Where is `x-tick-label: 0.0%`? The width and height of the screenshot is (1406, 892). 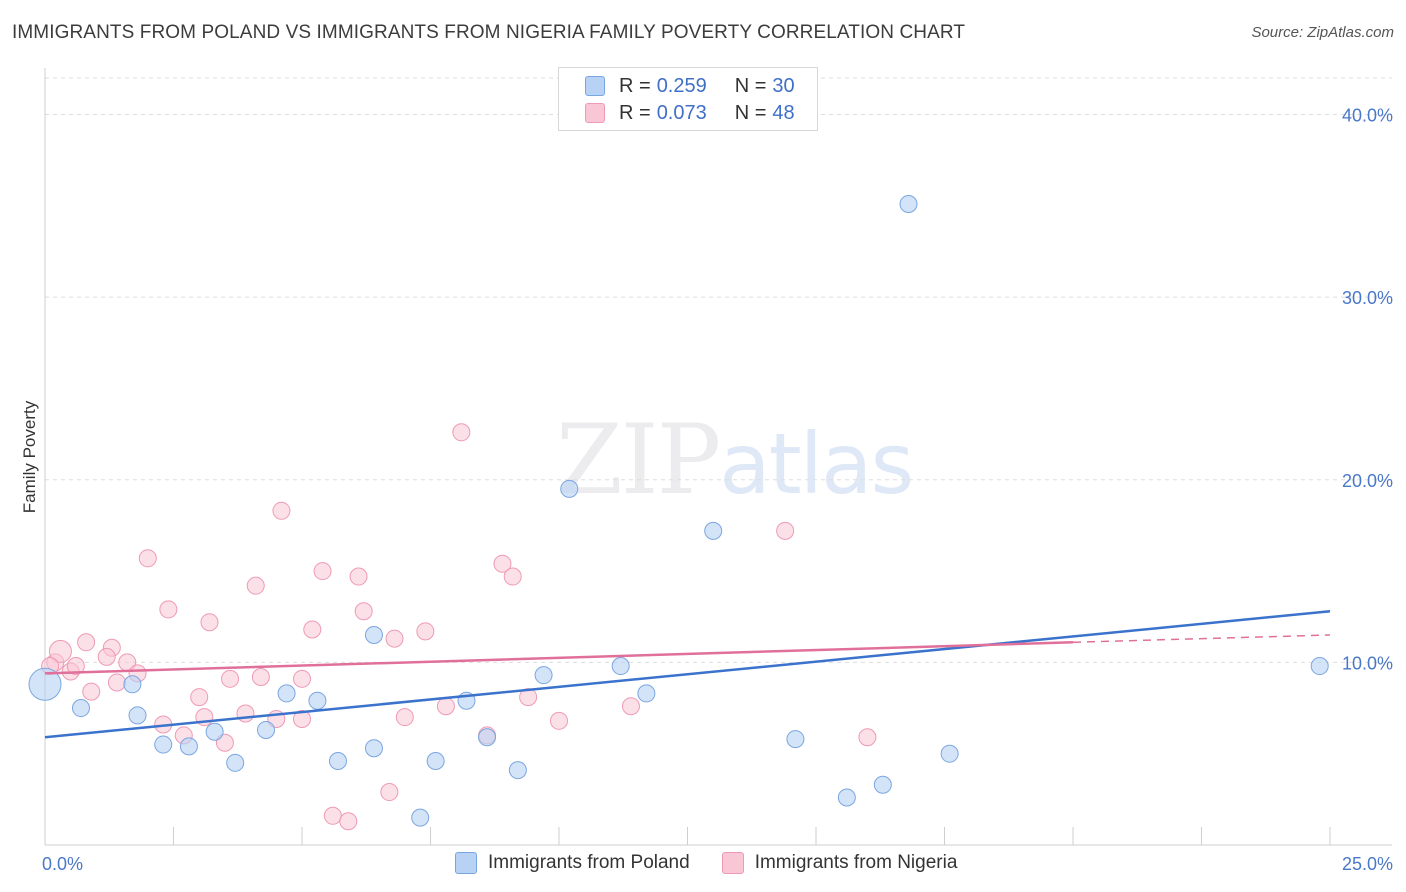 x-tick-label: 0.0% is located at coordinates (62, 864).